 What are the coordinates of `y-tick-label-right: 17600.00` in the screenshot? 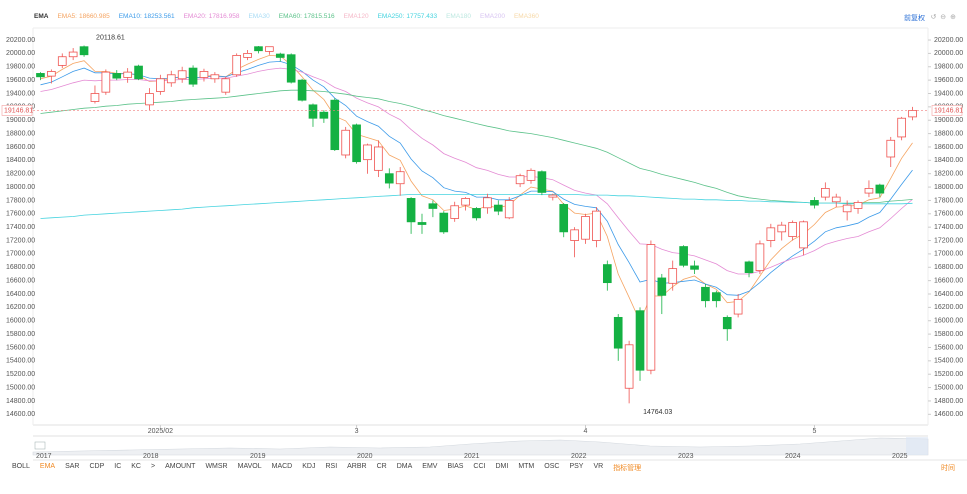 It's located at (948, 214).